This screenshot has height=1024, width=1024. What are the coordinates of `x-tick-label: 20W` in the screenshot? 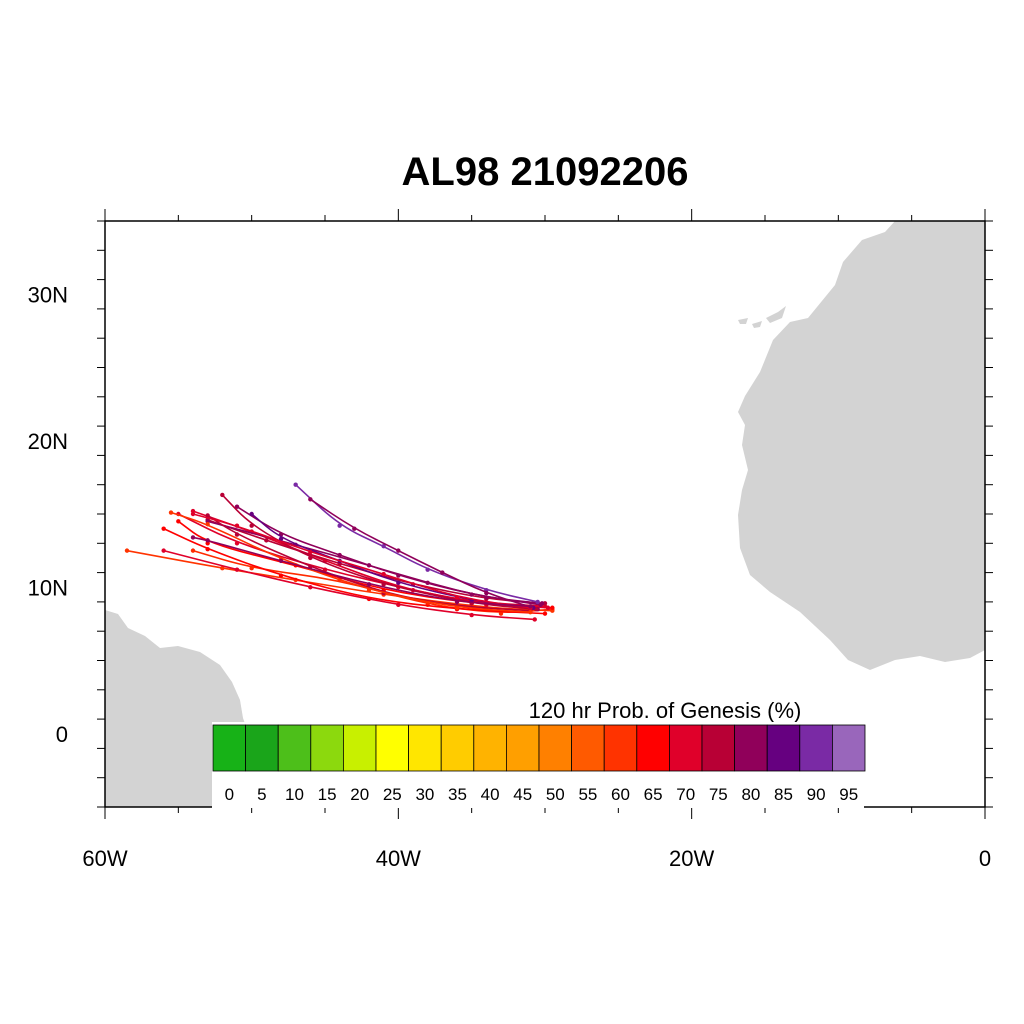 It's located at (691, 858).